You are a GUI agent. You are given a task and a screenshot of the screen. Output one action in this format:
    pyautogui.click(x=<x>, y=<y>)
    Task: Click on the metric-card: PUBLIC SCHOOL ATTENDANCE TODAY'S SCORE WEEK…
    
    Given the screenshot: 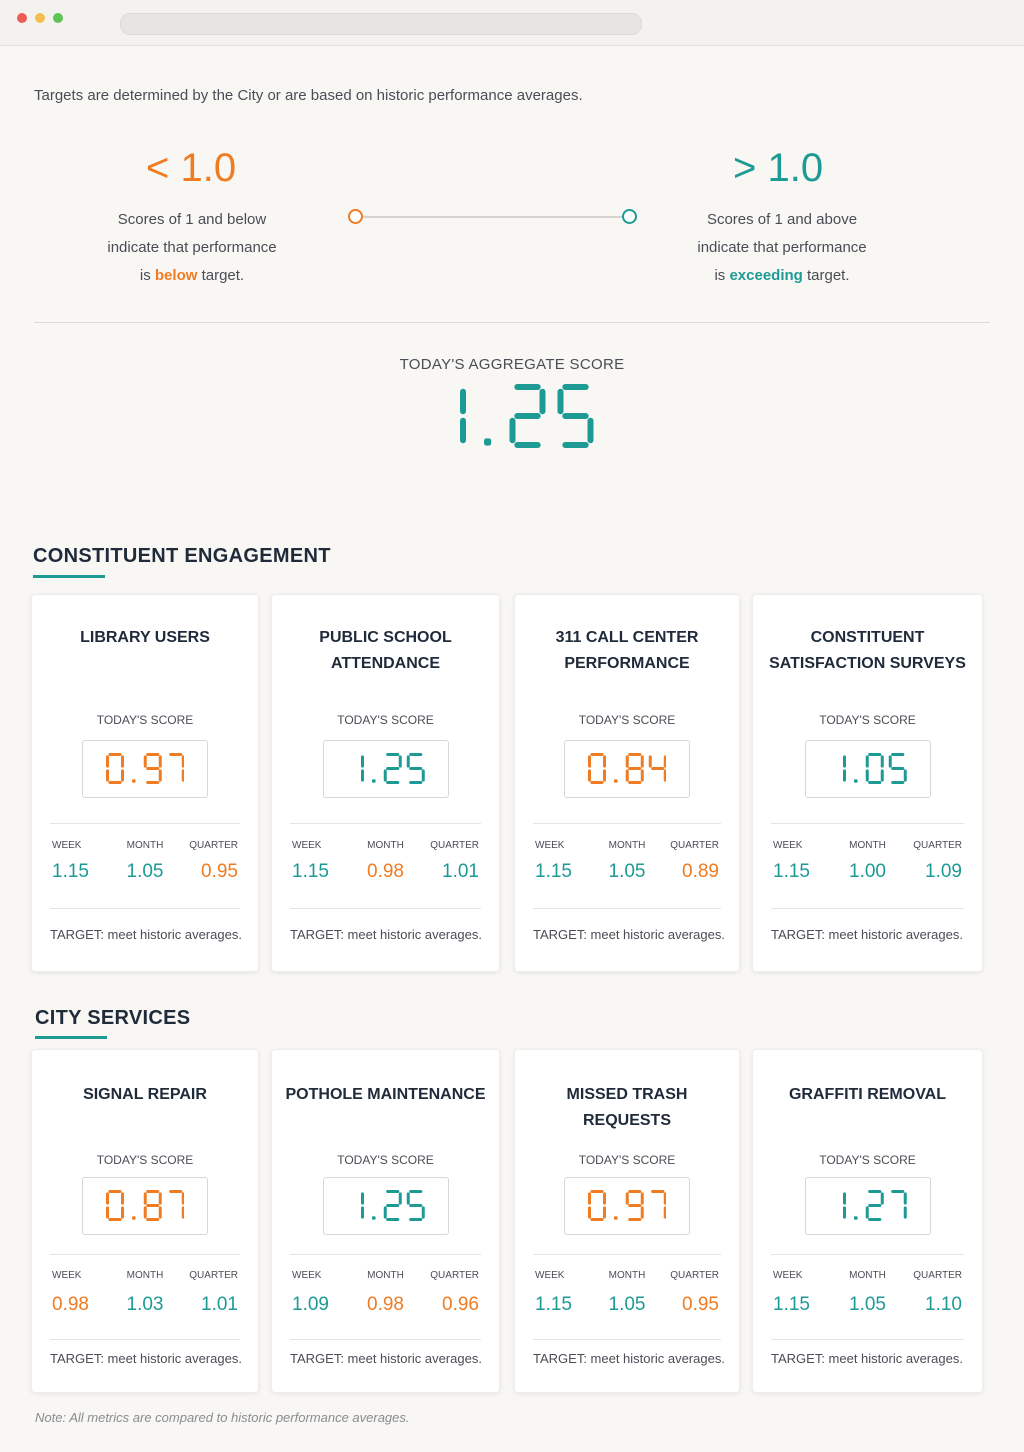 What is the action you would take?
    pyautogui.click(x=385, y=783)
    